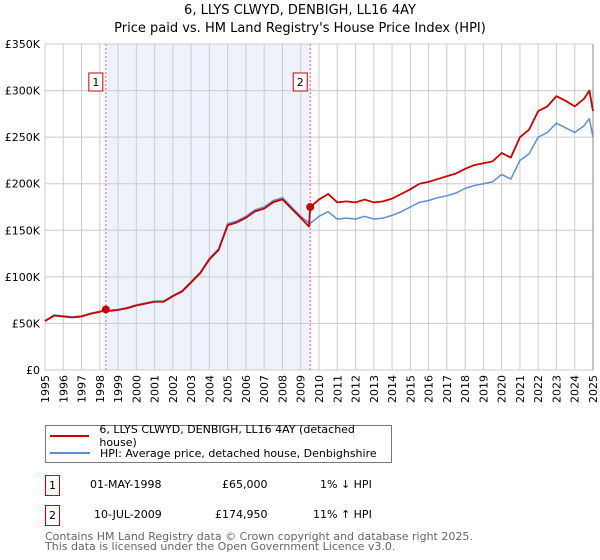 This screenshot has height=560, width=600. I want to click on x-tick-label: 2005, so click(228, 389).